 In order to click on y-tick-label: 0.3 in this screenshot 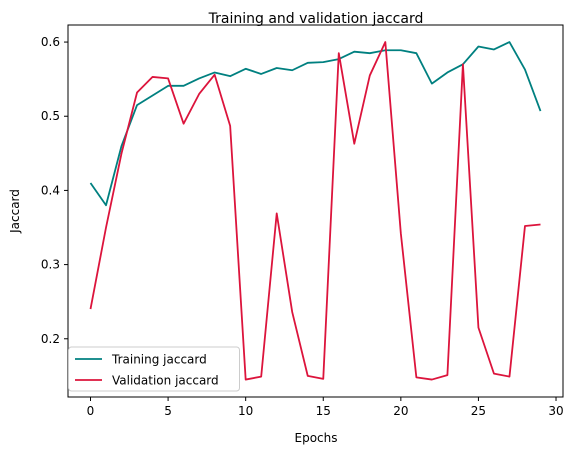, I will do `click(50, 265)`.